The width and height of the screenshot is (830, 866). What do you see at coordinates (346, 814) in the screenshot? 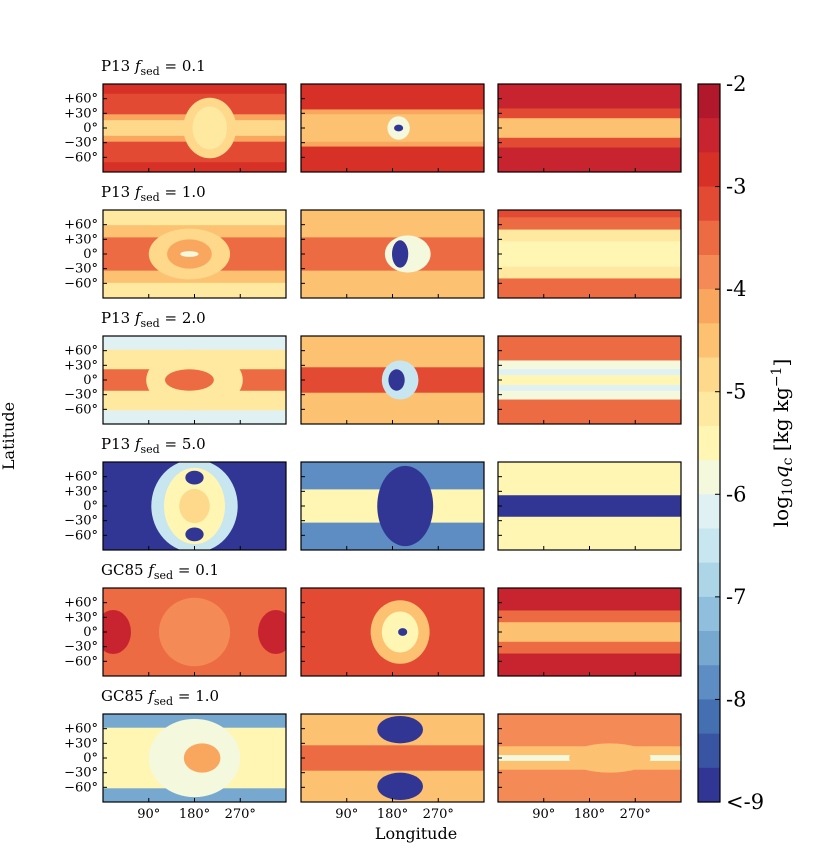
I see `x-tick-label: 90°` at bounding box center [346, 814].